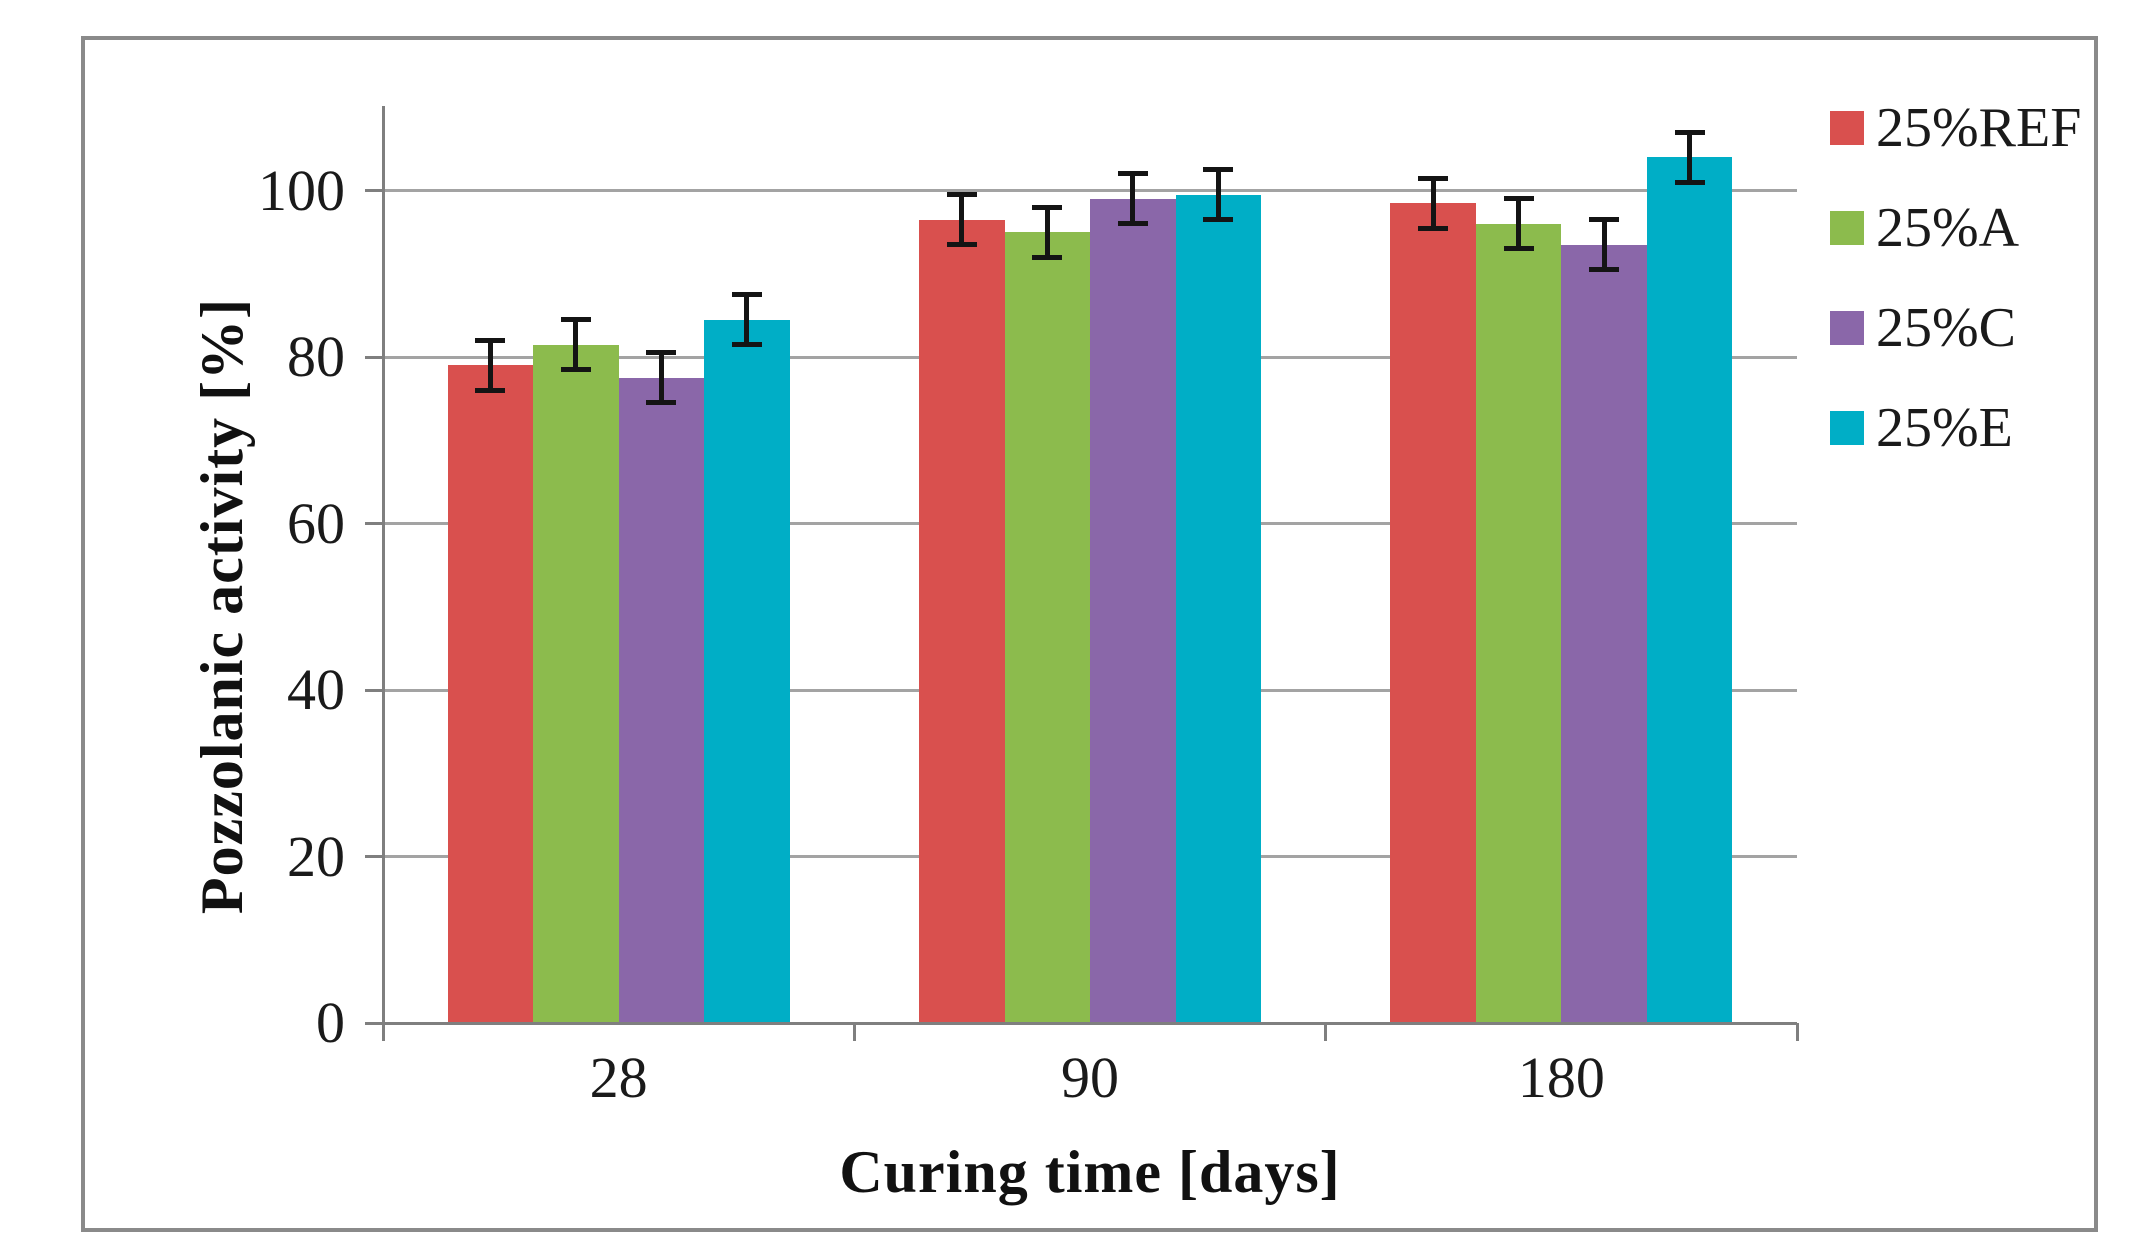  What do you see at coordinates (490, 694) in the screenshot?
I see `bar-25%REF-28` at bounding box center [490, 694].